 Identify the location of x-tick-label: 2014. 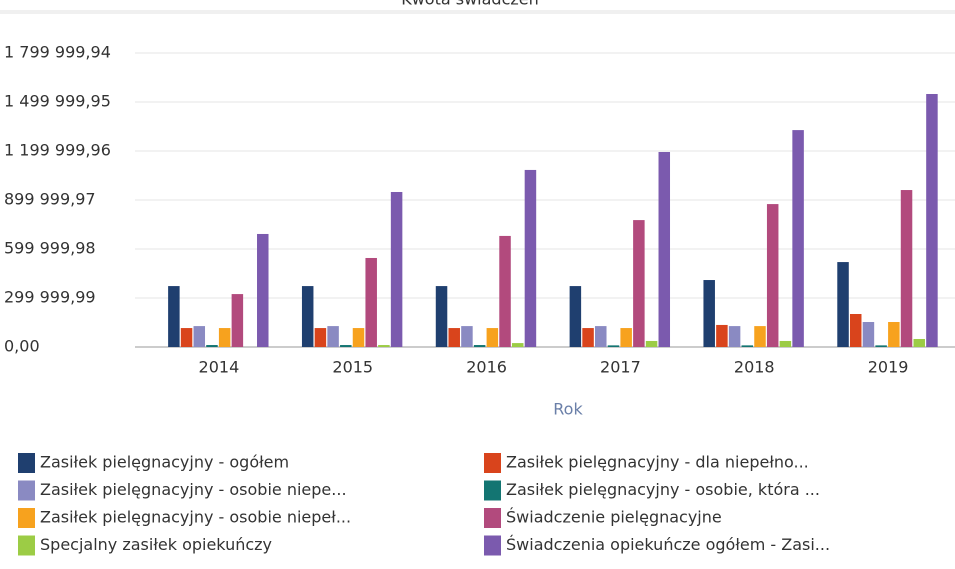
(219, 367).